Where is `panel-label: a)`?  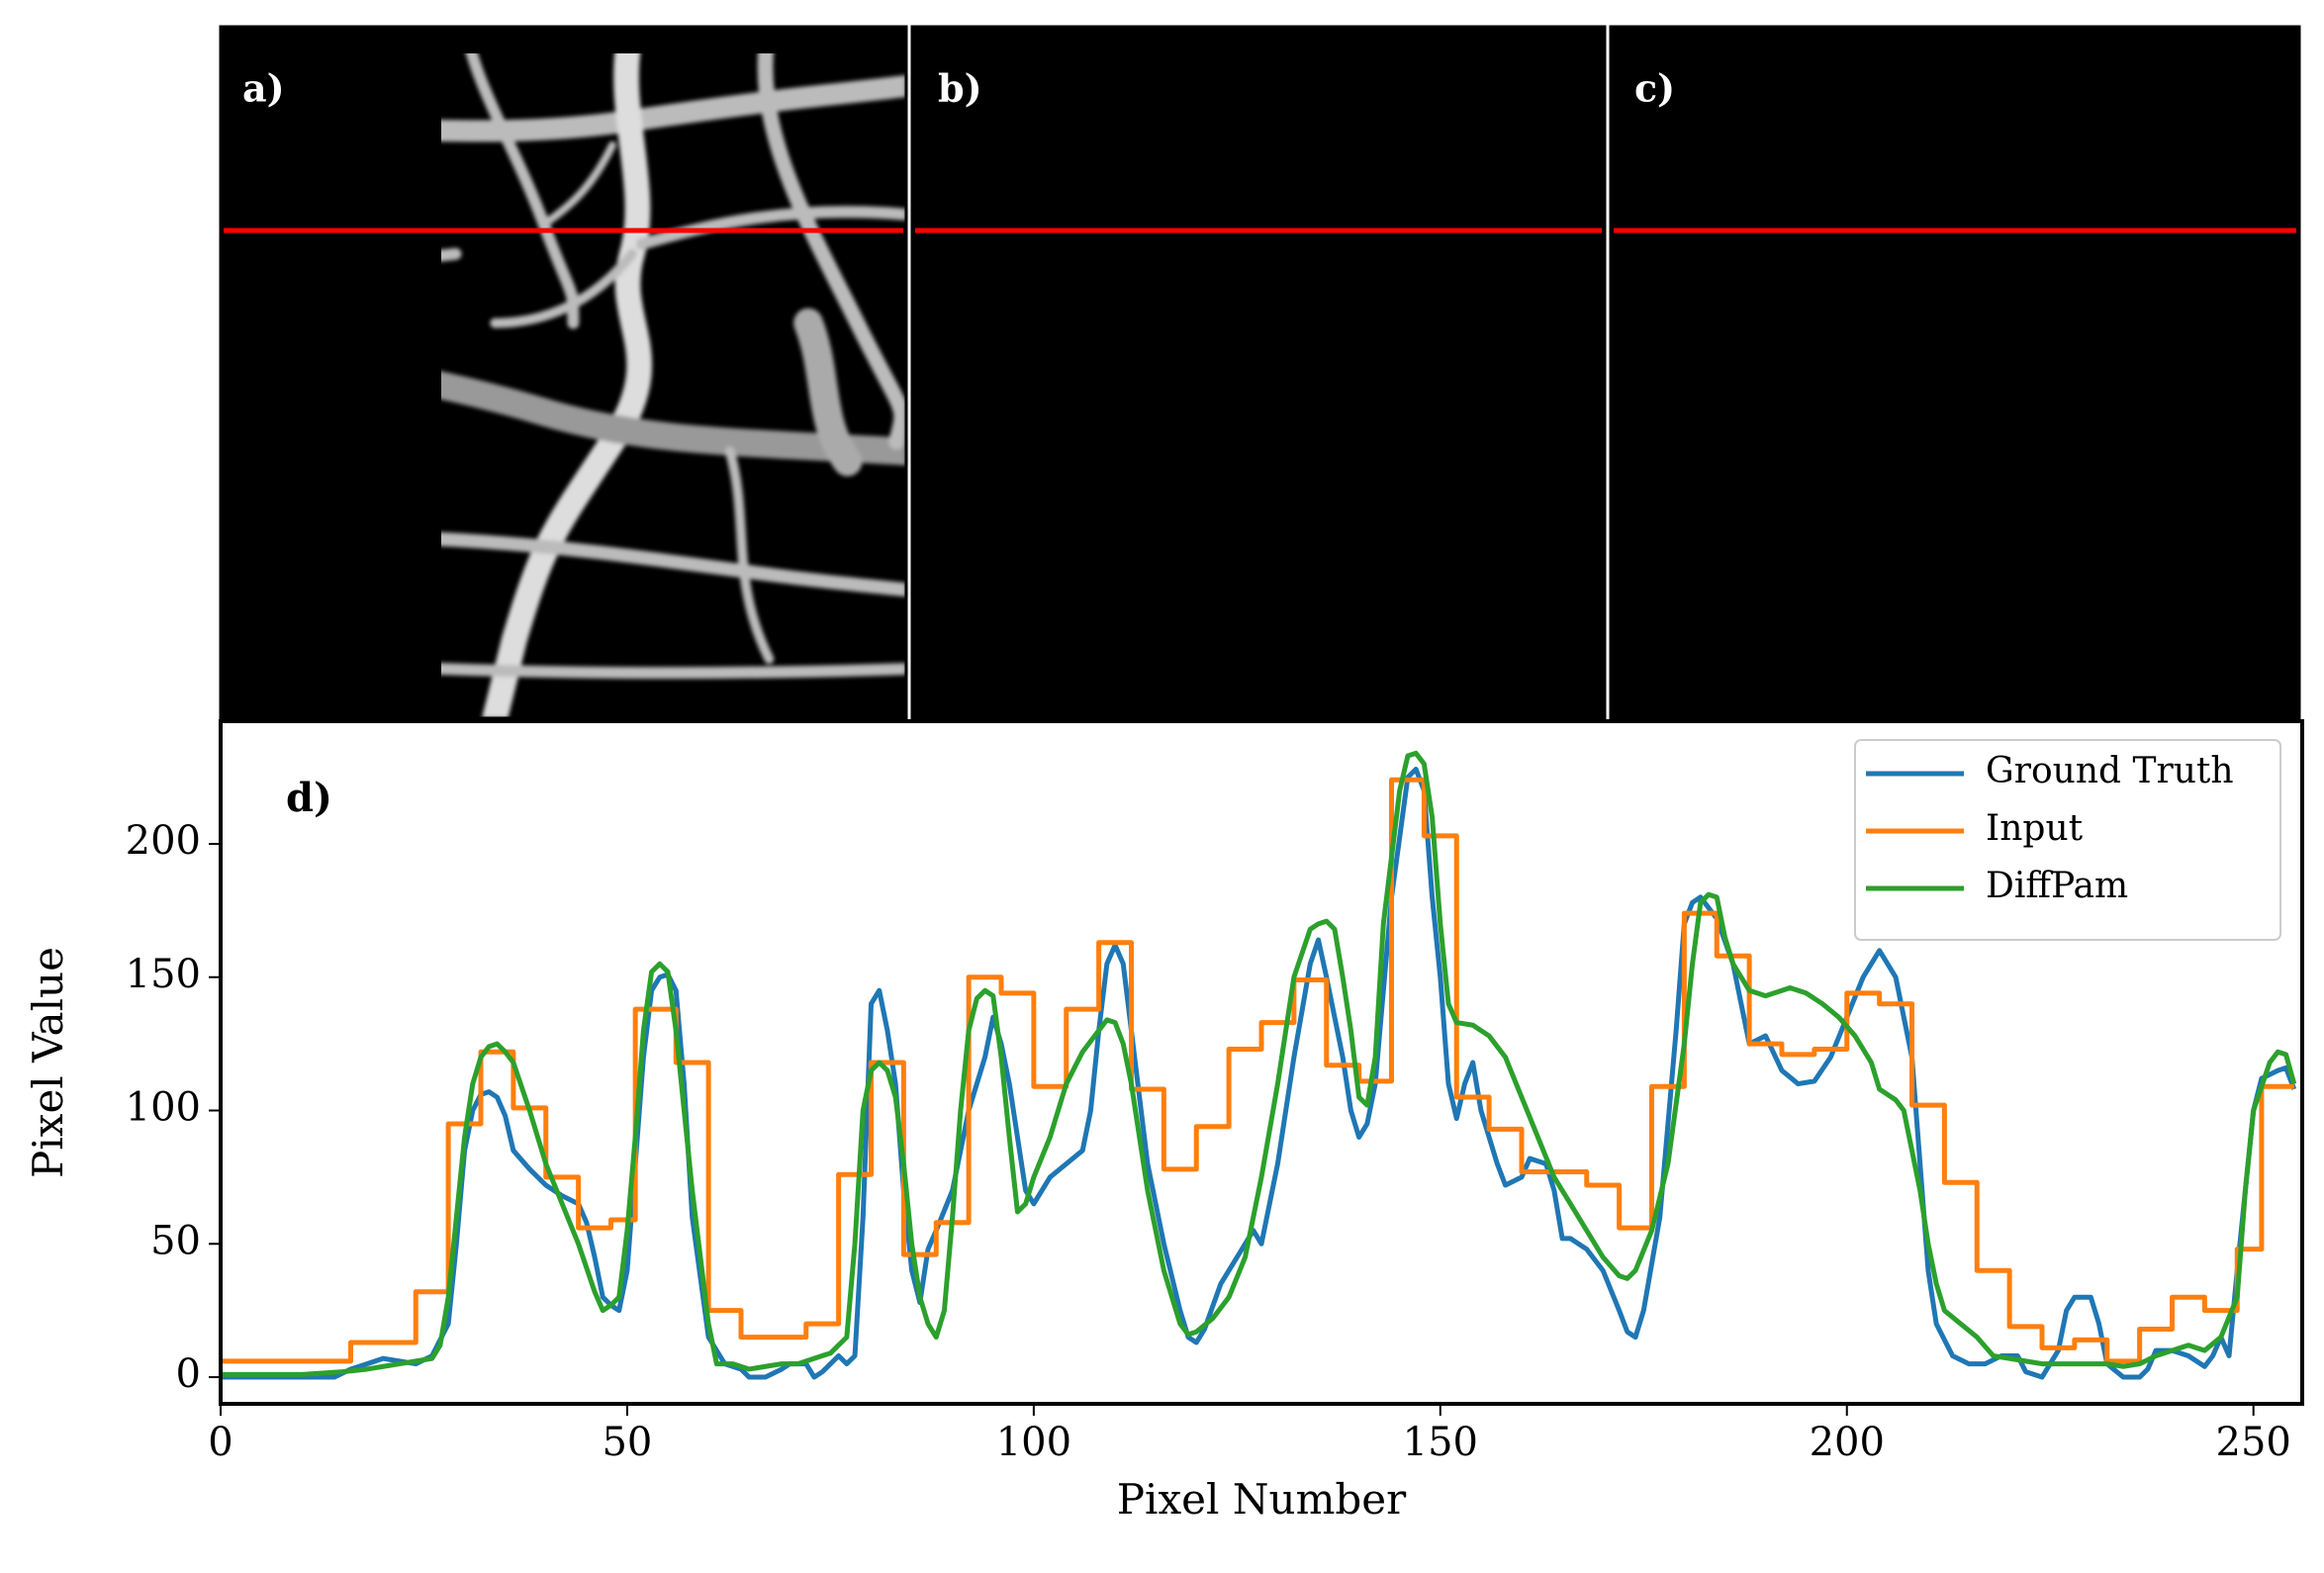
panel-label: a) is located at coordinates (263, 88).